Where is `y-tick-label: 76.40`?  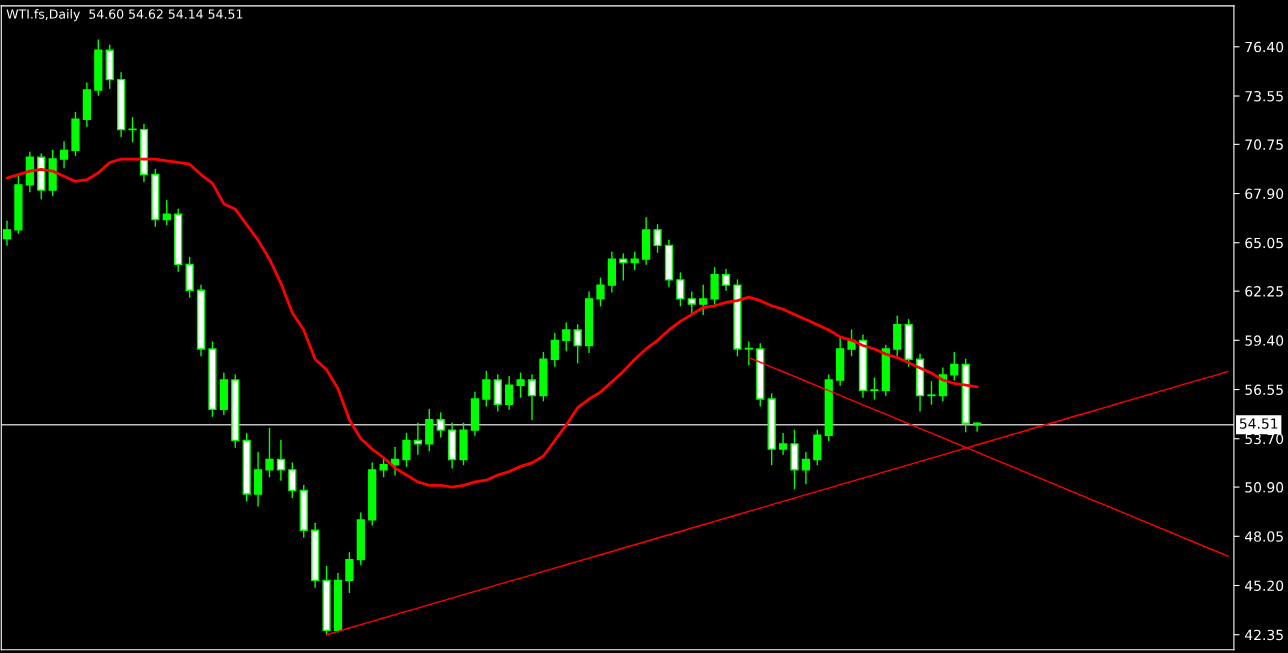
y-tick-label: 76.40 is located at coordinates (1264, 47).